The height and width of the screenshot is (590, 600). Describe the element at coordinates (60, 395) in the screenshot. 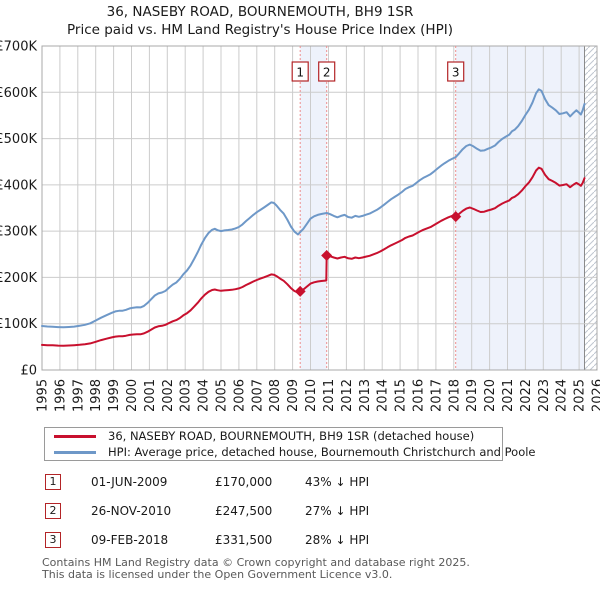

I see `x-axis-tick-label: 1996` at that location.